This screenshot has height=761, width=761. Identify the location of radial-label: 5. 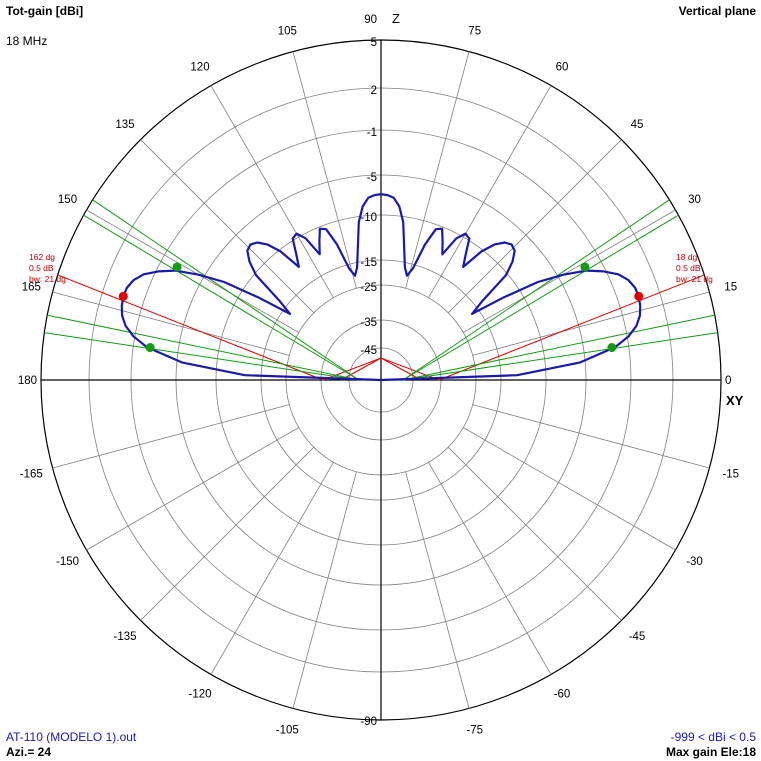
(374, 43).